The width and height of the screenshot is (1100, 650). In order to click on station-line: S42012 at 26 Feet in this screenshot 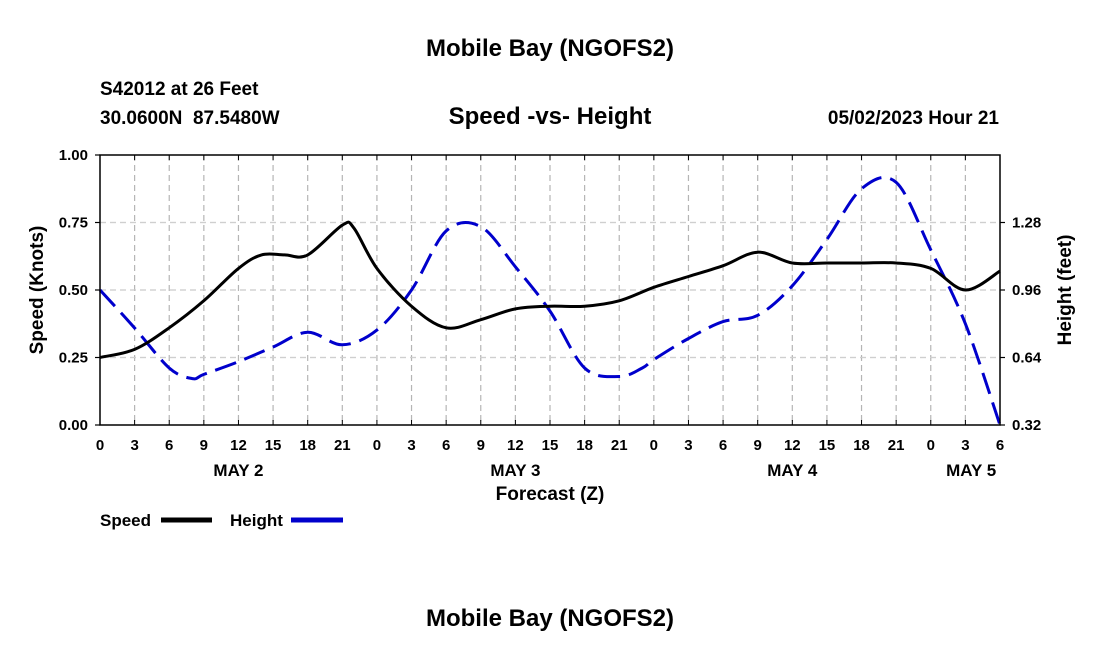, I will do `click(179, 89)`.